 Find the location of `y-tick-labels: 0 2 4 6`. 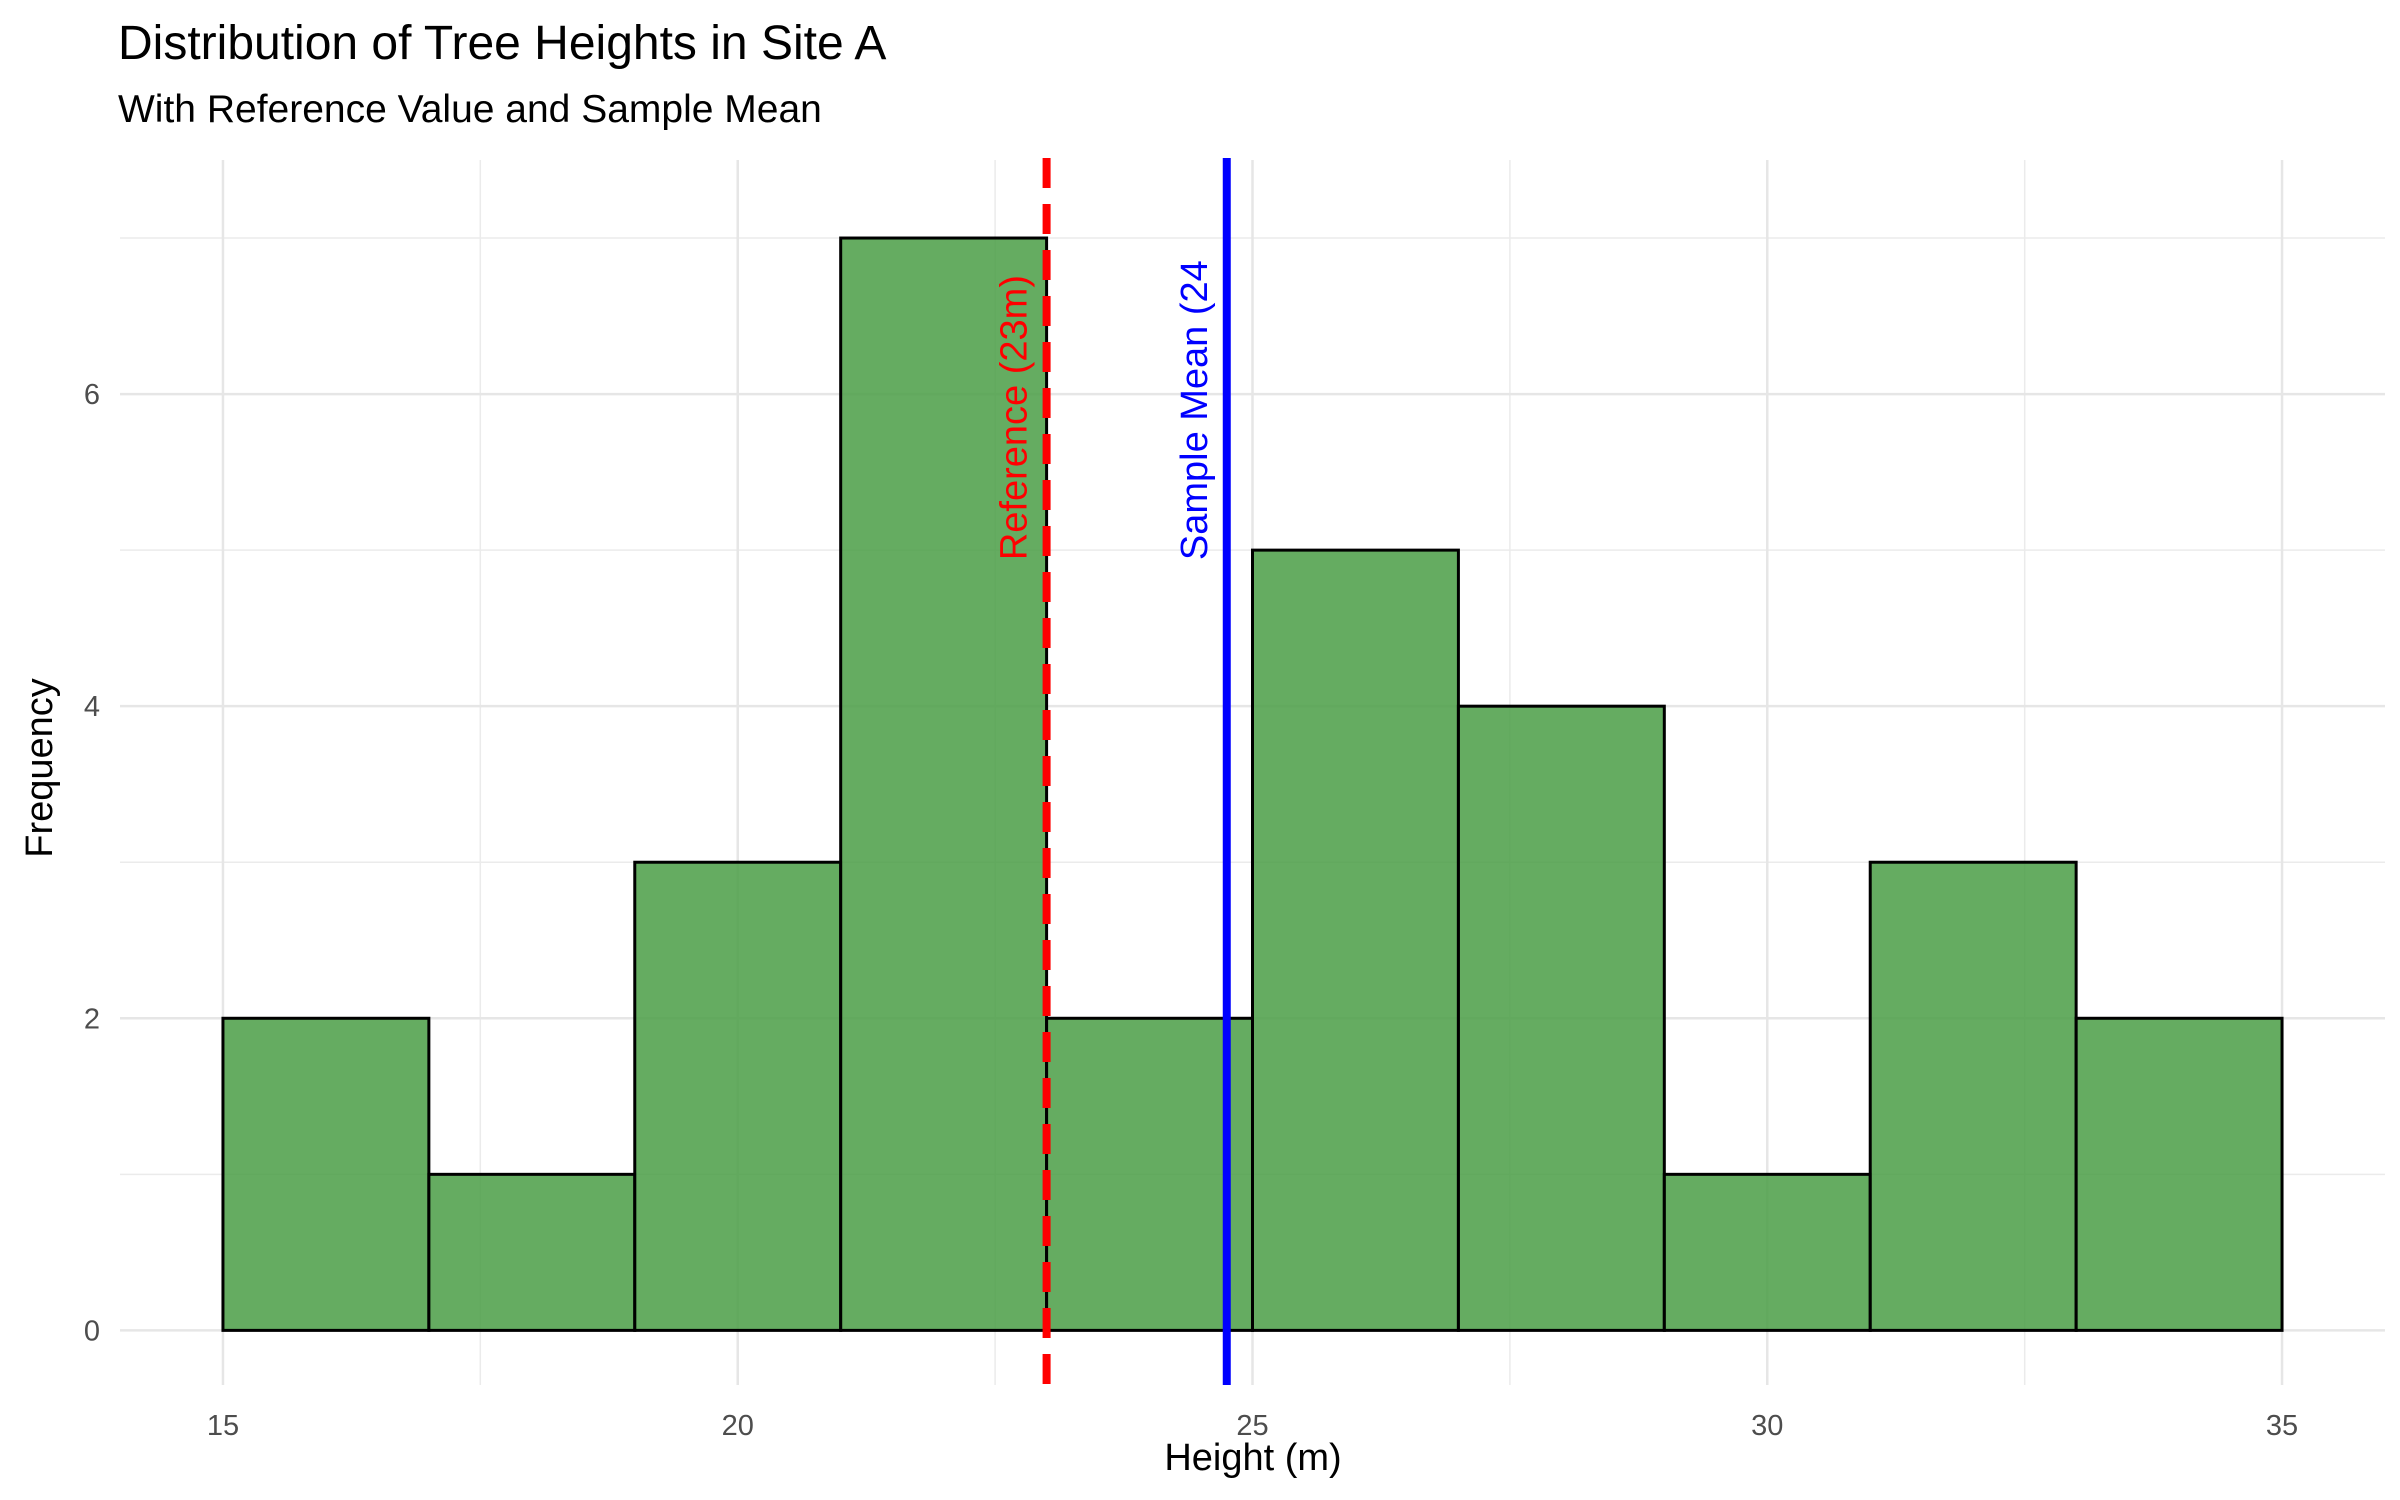

y-tick-labels: 0 2 4 6 is located at coordinates (92, 863).